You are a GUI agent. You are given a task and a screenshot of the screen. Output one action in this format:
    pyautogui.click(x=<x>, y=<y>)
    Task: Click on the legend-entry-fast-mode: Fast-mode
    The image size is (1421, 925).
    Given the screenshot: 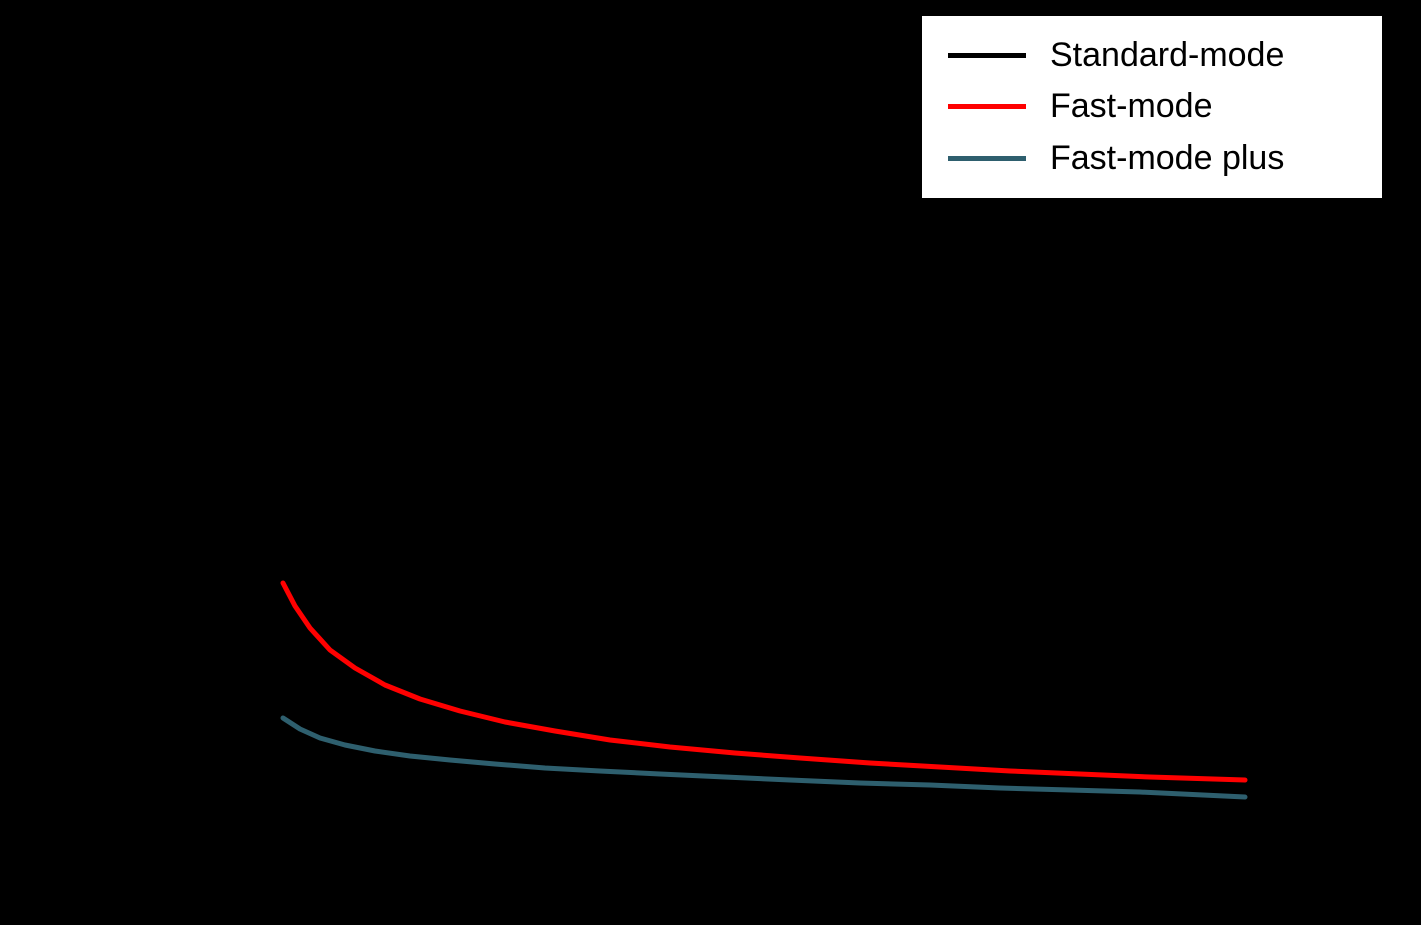 What is the action you would take?
    pyautogui.click(x=1152, y=106)
    